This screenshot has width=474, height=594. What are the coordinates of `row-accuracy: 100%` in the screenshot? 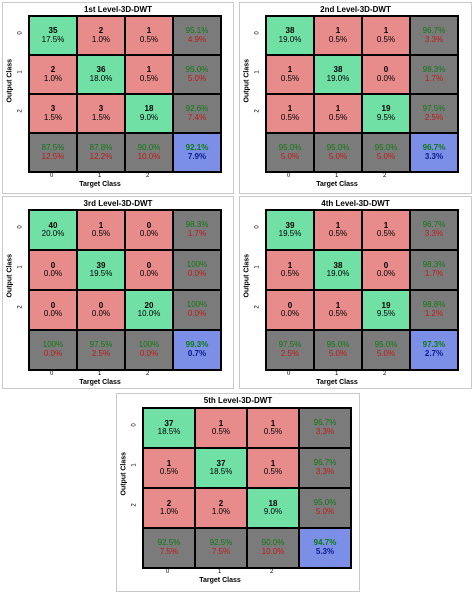 It's located at (197, 265).